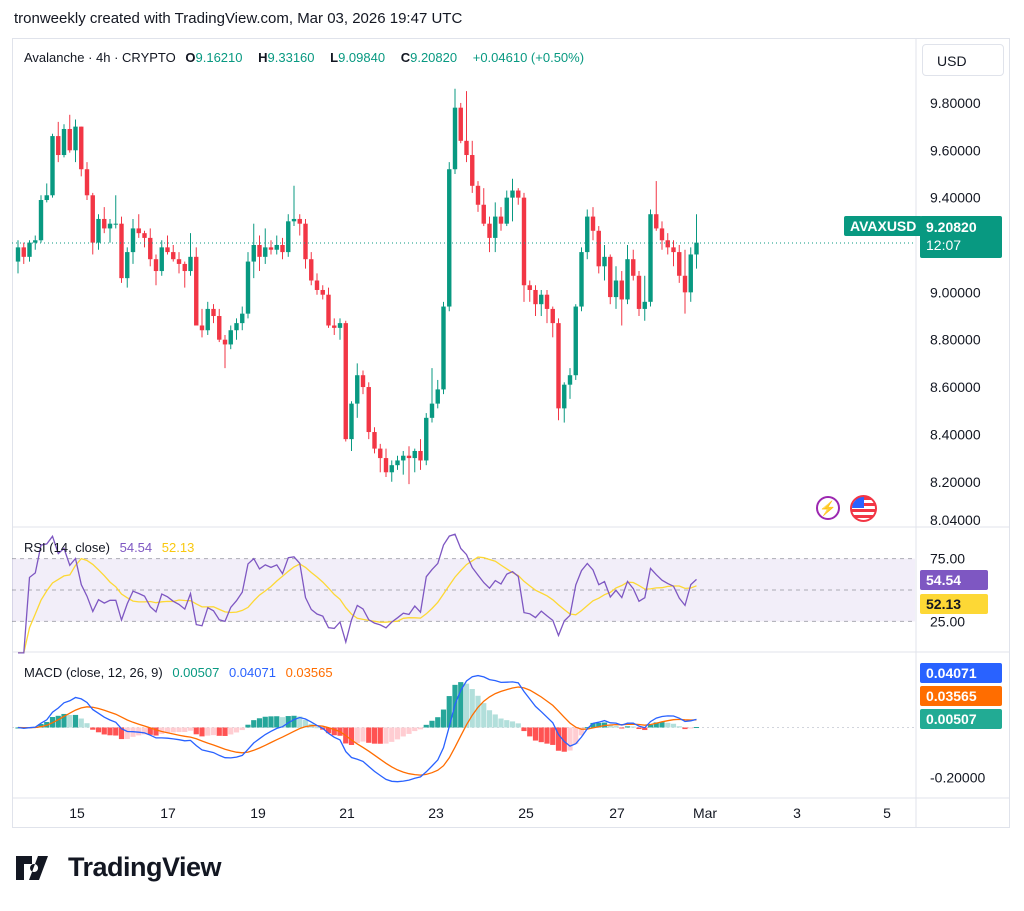  I want to click on high-label: H, so click(263, 57).